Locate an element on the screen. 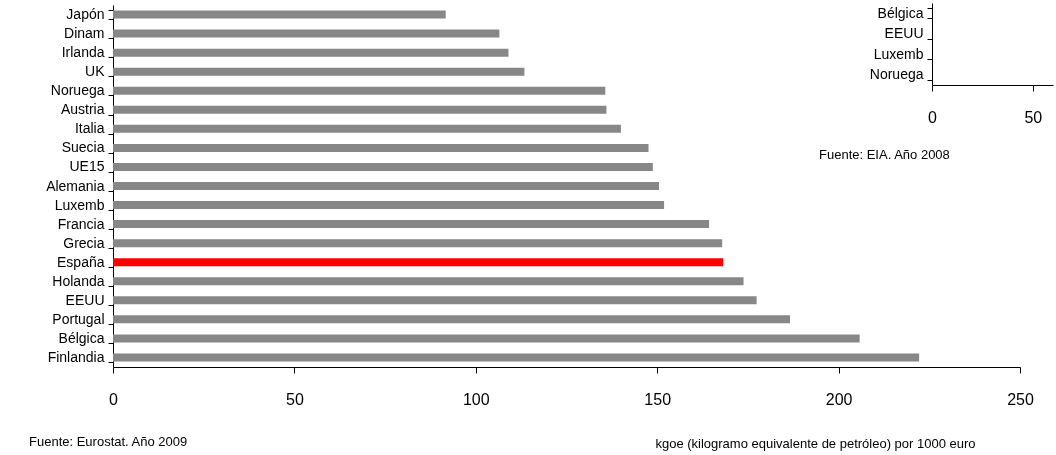 Image resolution: width=1056 pixels, height=455 pixels. y-tick-label: Alemania is located at coordinates (75, 185).